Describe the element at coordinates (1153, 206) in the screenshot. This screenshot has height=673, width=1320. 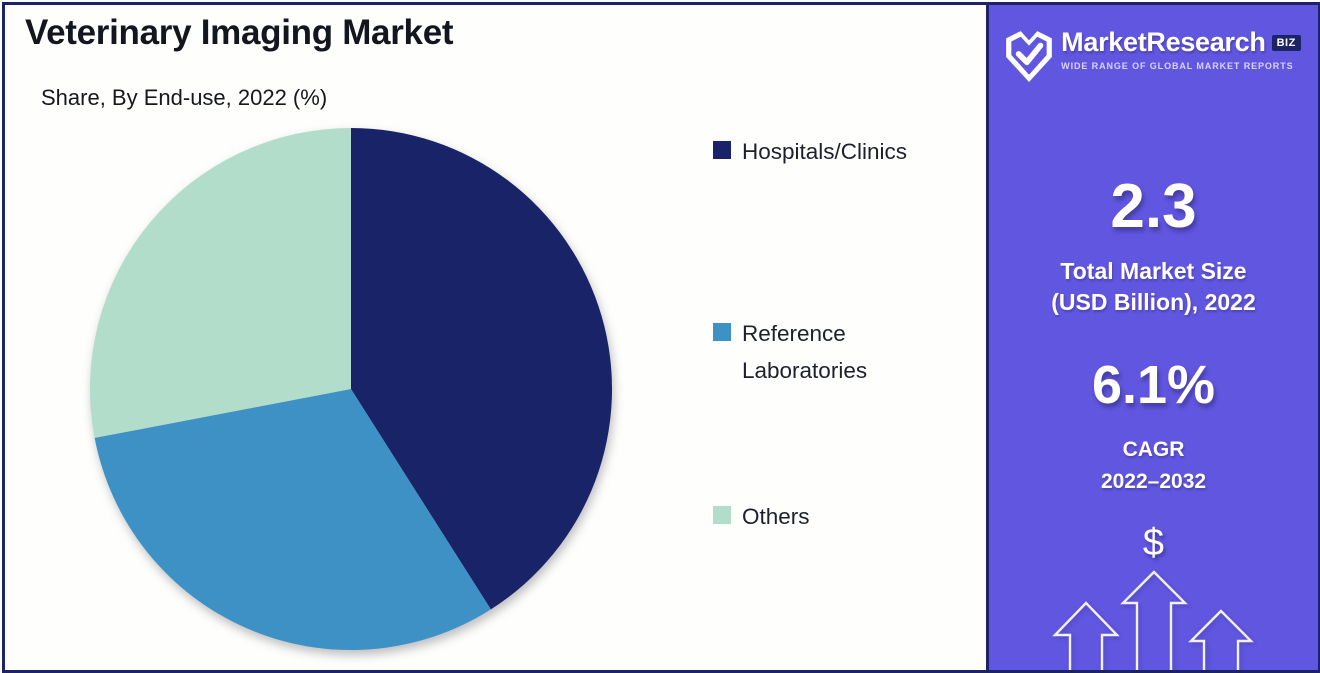
I see `stat-market-size-value: 2.3` at that location.